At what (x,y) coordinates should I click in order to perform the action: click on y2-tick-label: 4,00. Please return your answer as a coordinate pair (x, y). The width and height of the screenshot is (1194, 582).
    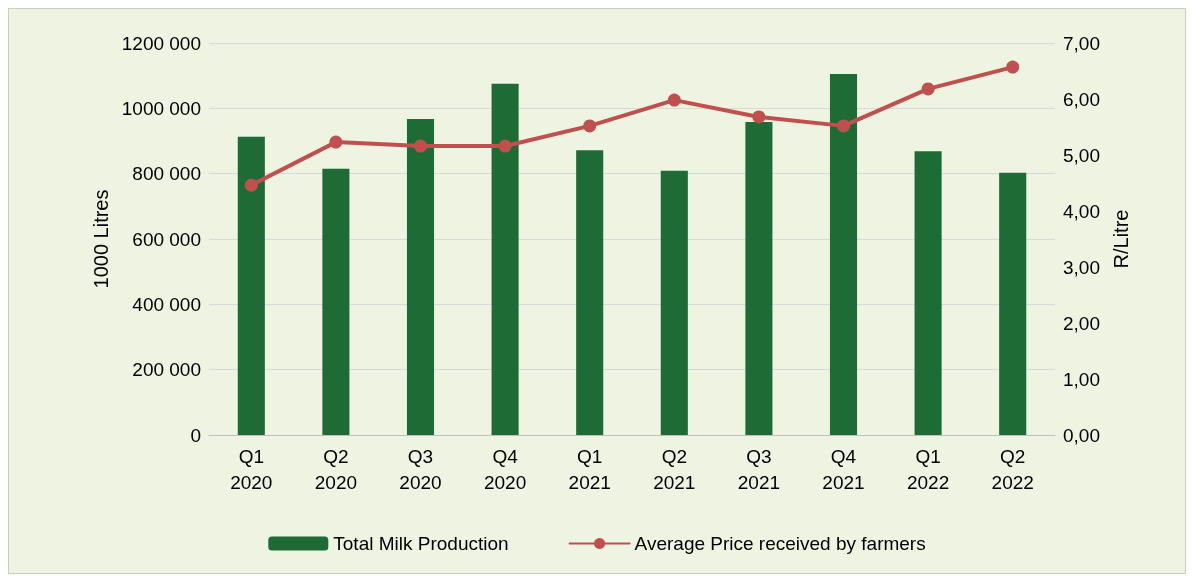
    Looking at the image, I should click on (1081, 211).